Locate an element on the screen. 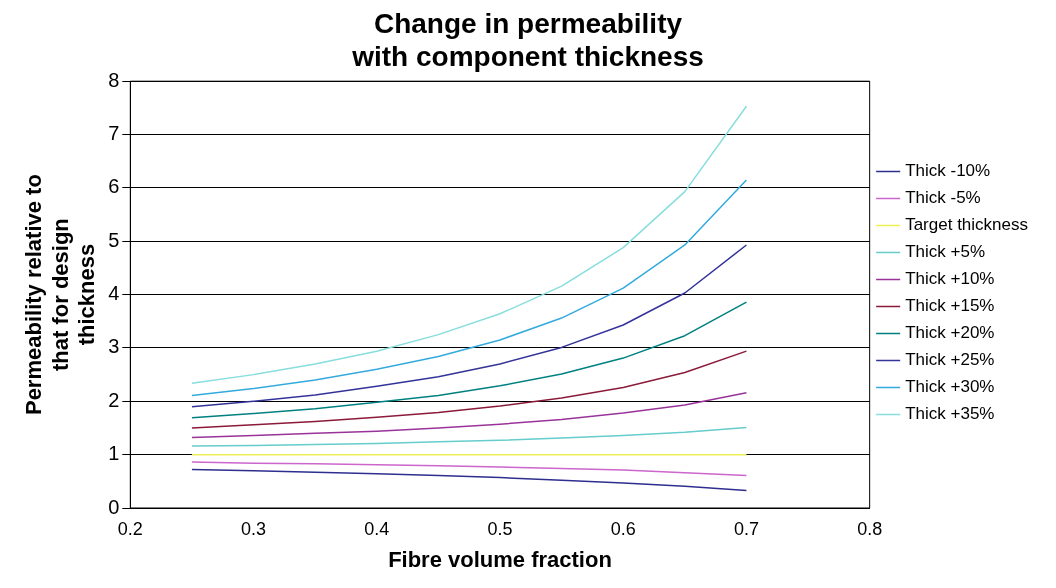 The image size is (1056, 588). y-tick-label: 0 is located at coordinates (114, 506).